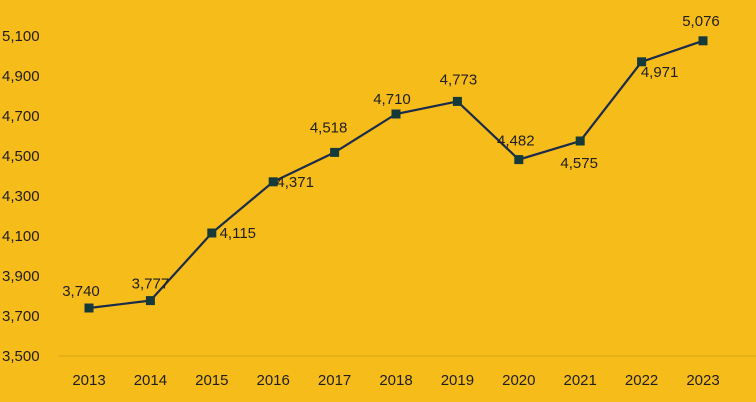 This screenshot has height=402, width=756. I want to click on data-label: 5,076, so click(701, 21).